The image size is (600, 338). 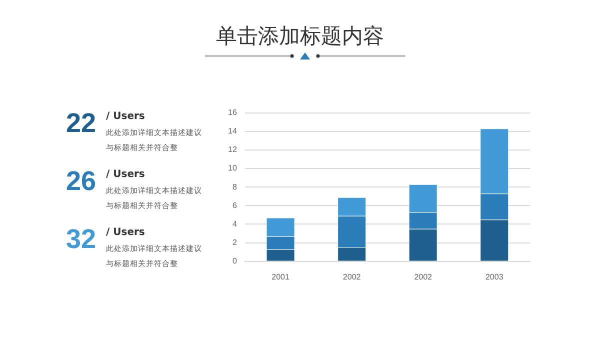 I want to click on y-tick-label: 8, so click(x=235, y=187).